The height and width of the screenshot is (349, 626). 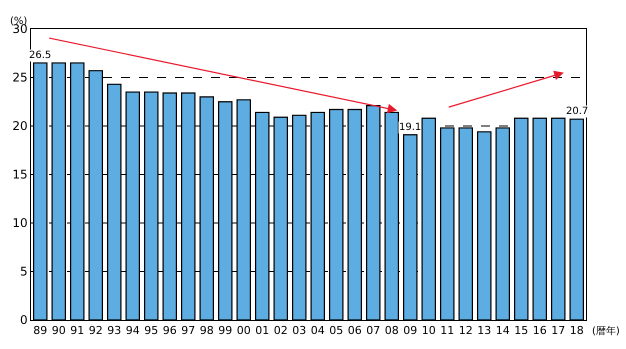 I want to click on x-tick-label: 91, so click(x=77, y=331).